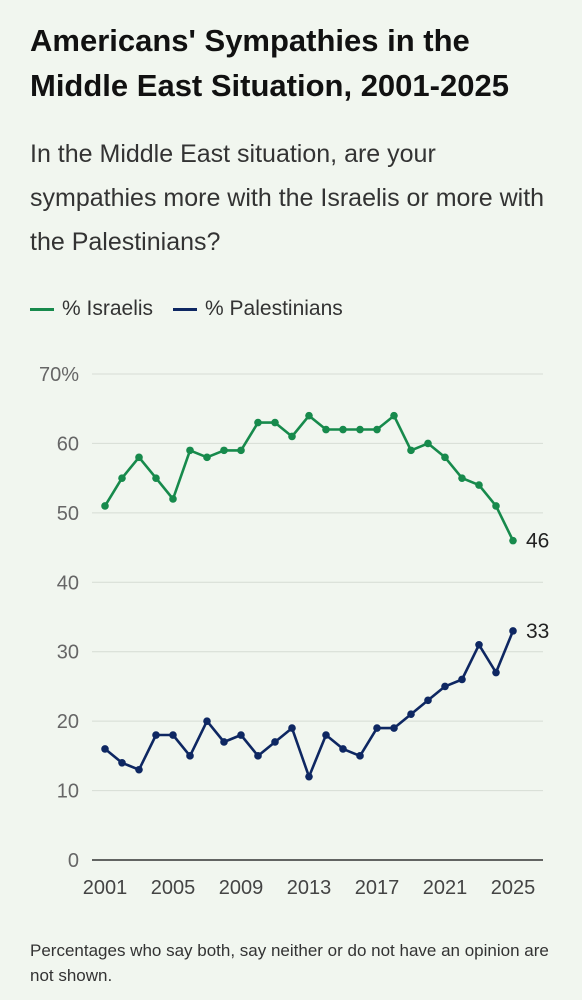 The width and height of the screenshot is (582, 1000). What do you see at coordinates (105, 888) in the screenshot?
I see `x-tick-label: 2001` at bounding box center [105, 888].